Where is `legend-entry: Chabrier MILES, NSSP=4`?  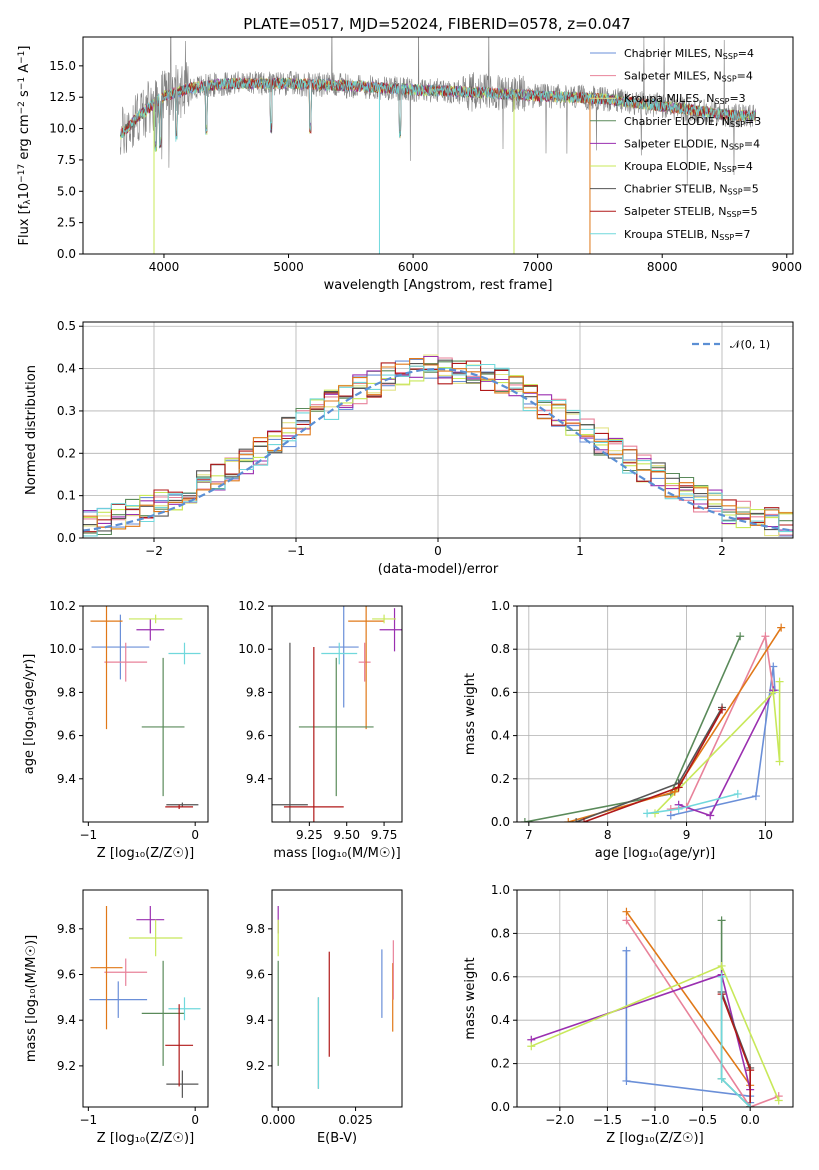 legend-entry: Chabrier MILES, NSSP=4 is located at coordinates (689, 54).